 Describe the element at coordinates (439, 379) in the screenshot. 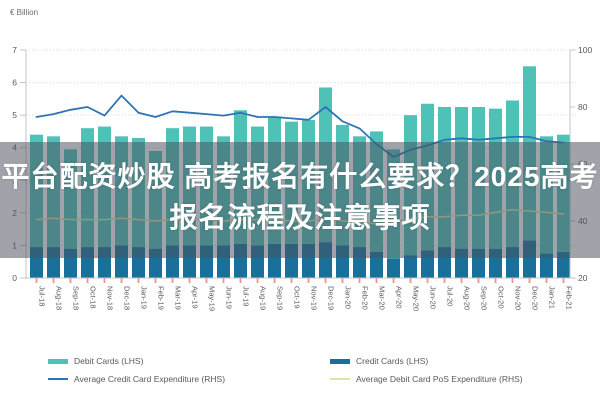

I see `legend-label: Average Debit Card PoS Expenditure (RHS)` at that location.